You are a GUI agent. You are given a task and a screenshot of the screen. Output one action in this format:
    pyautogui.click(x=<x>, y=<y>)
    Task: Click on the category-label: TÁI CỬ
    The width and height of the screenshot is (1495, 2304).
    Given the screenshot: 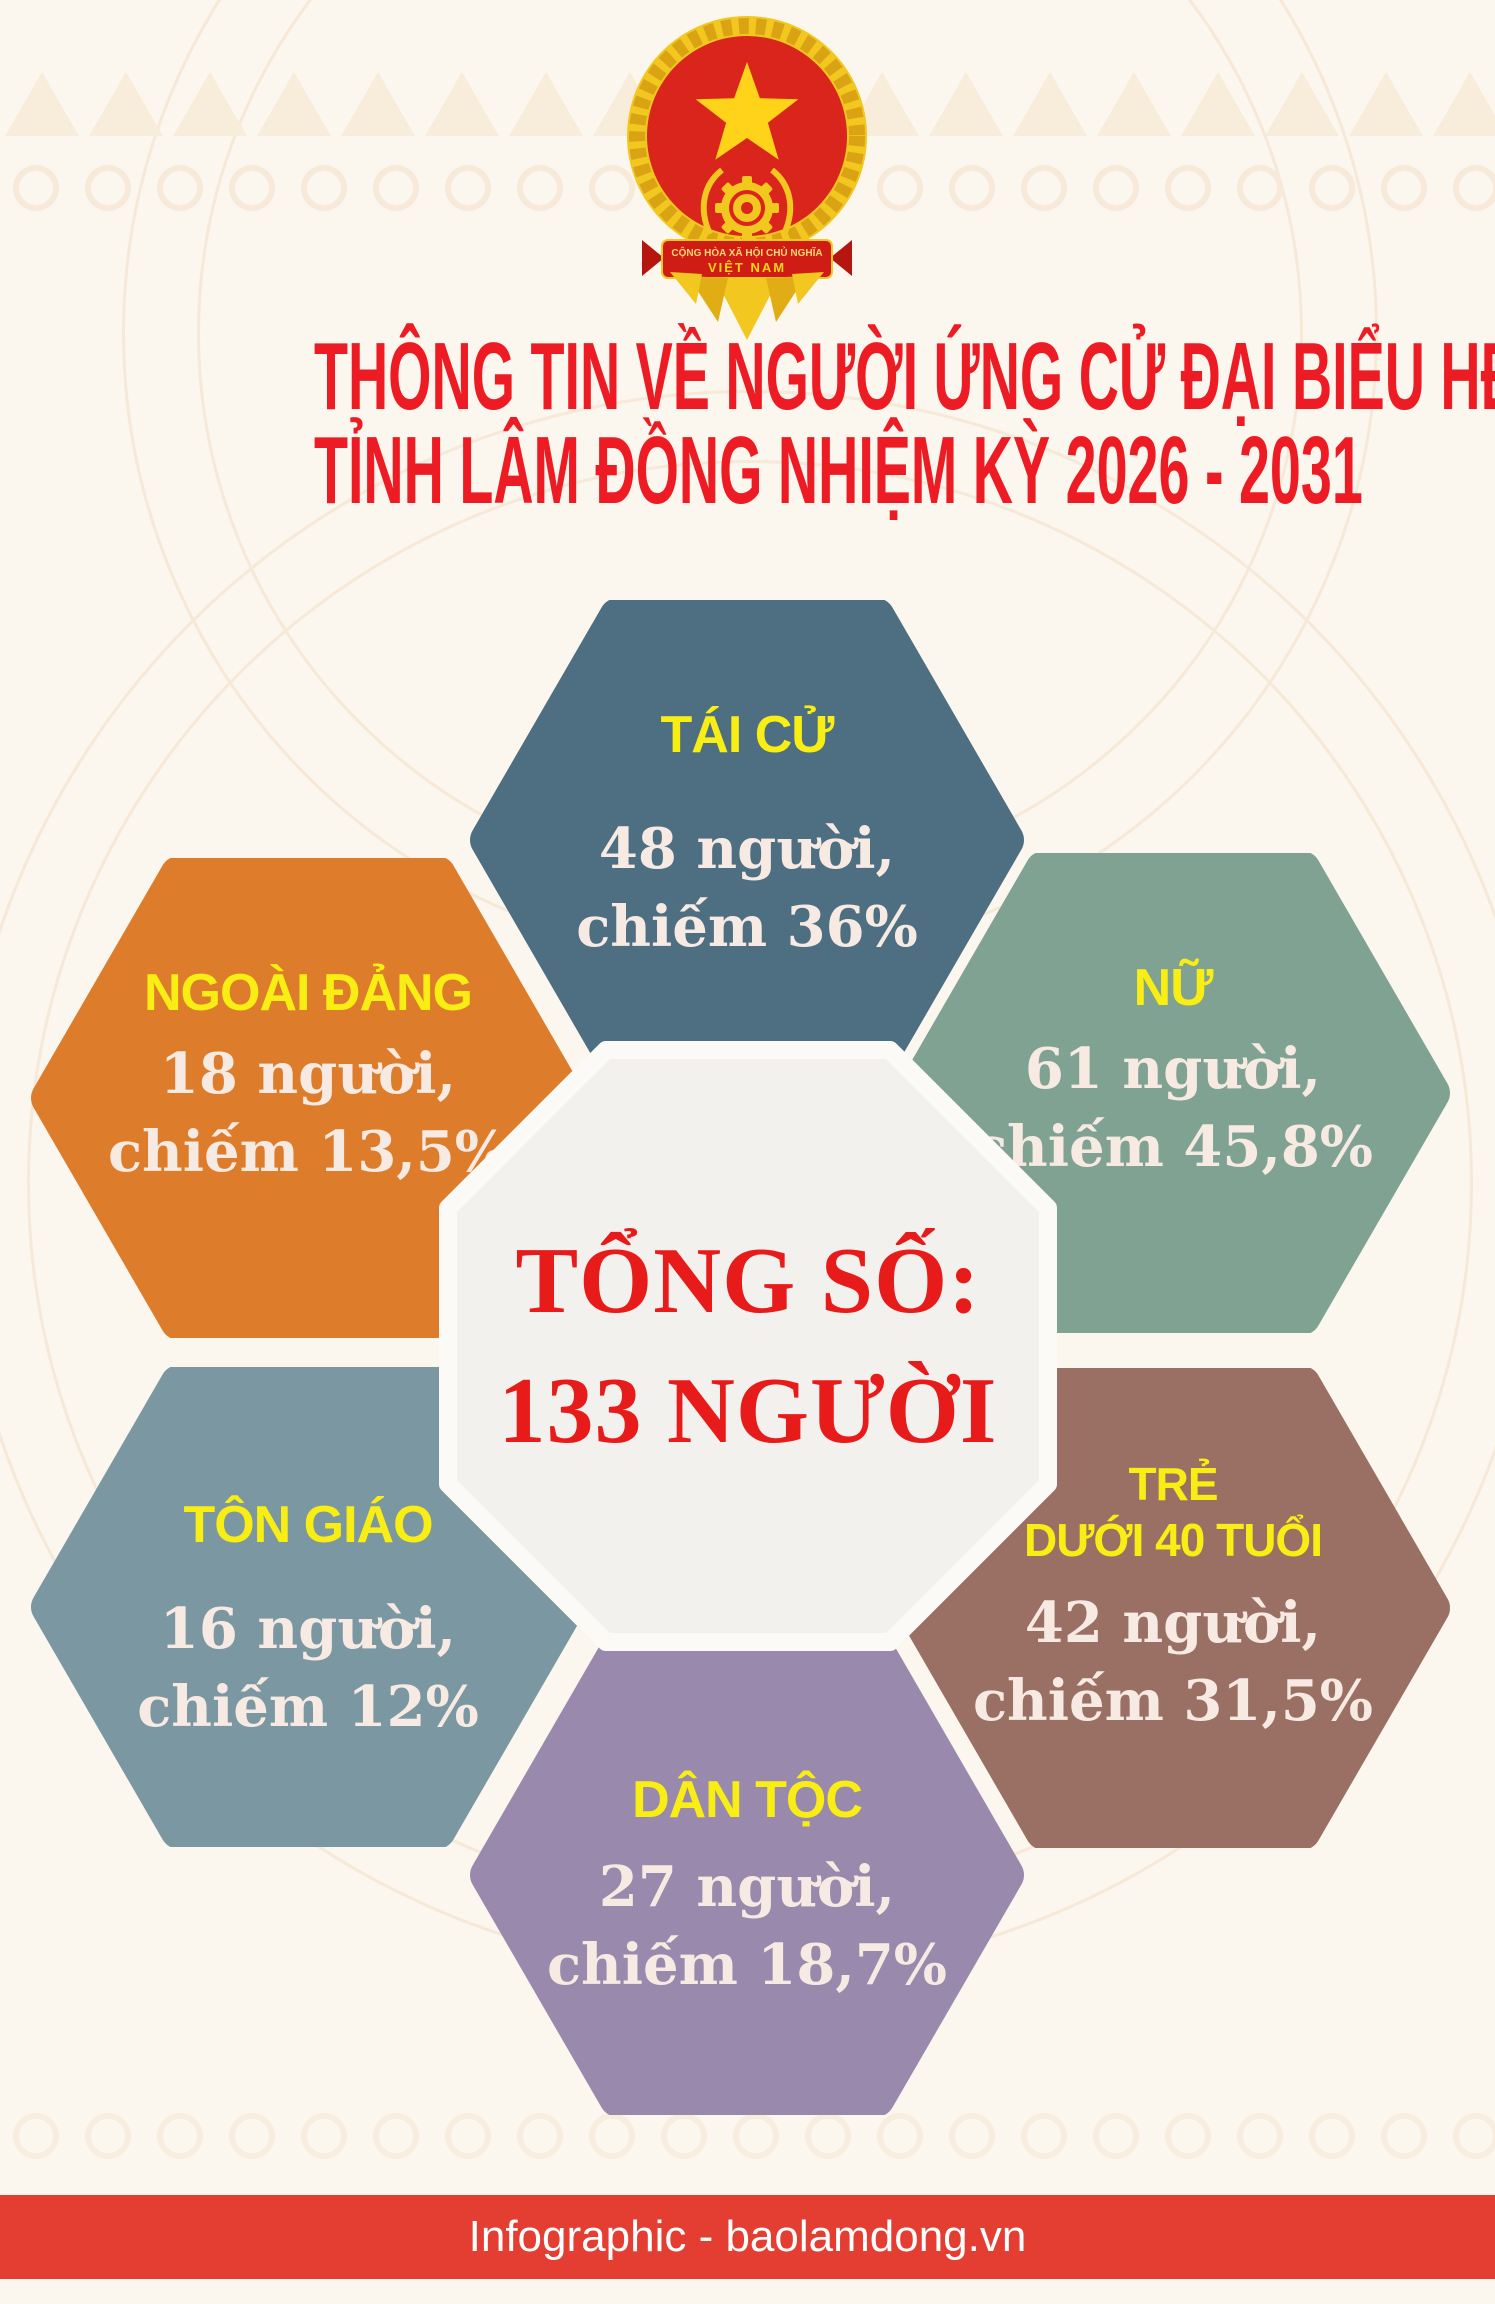 What is the action you would take?
    pyautogui.click(x=747, y=735)
    